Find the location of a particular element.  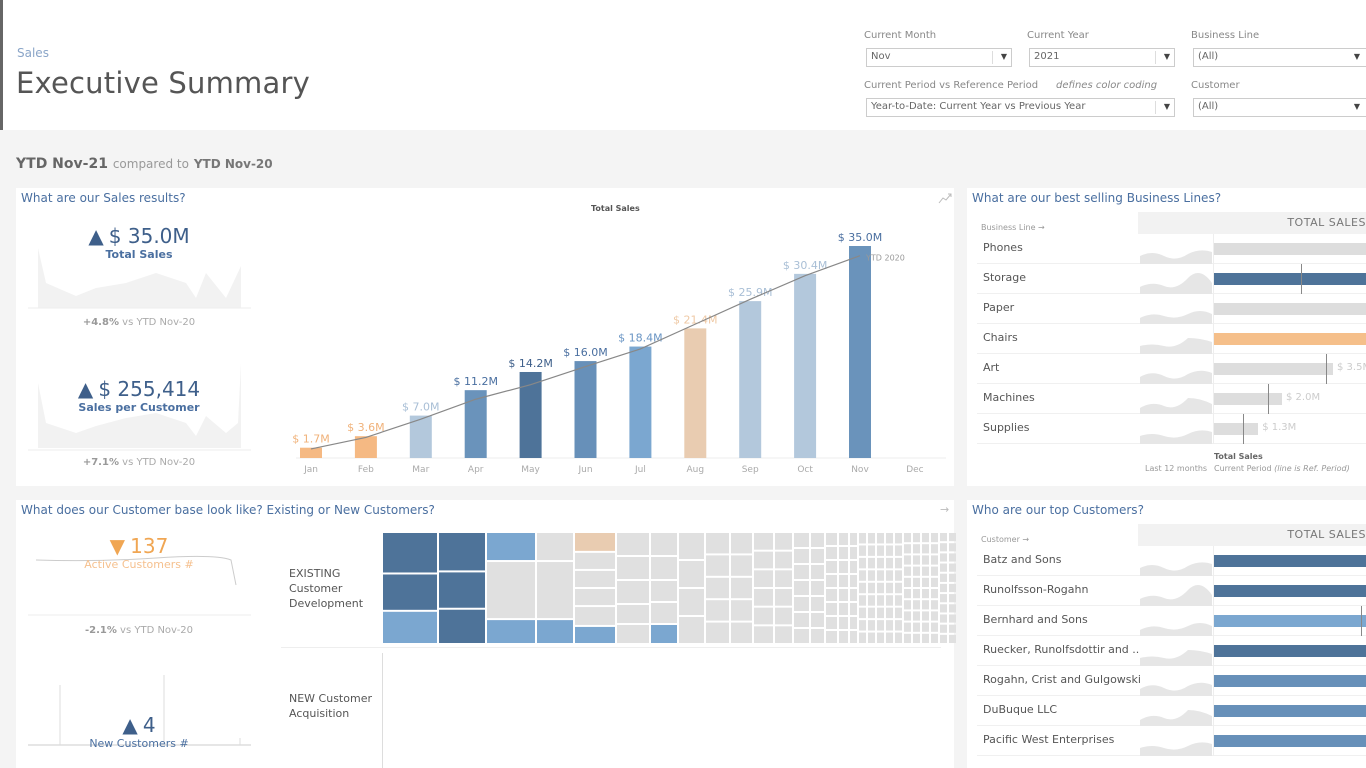

list-item: Pacific West Enterprises is located at coordinates (1171, 741).